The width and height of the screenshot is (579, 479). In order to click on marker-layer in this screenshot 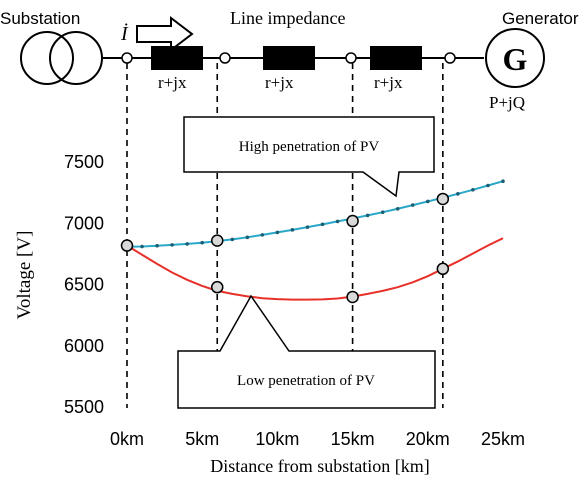, I will do `click(285, 248)`.